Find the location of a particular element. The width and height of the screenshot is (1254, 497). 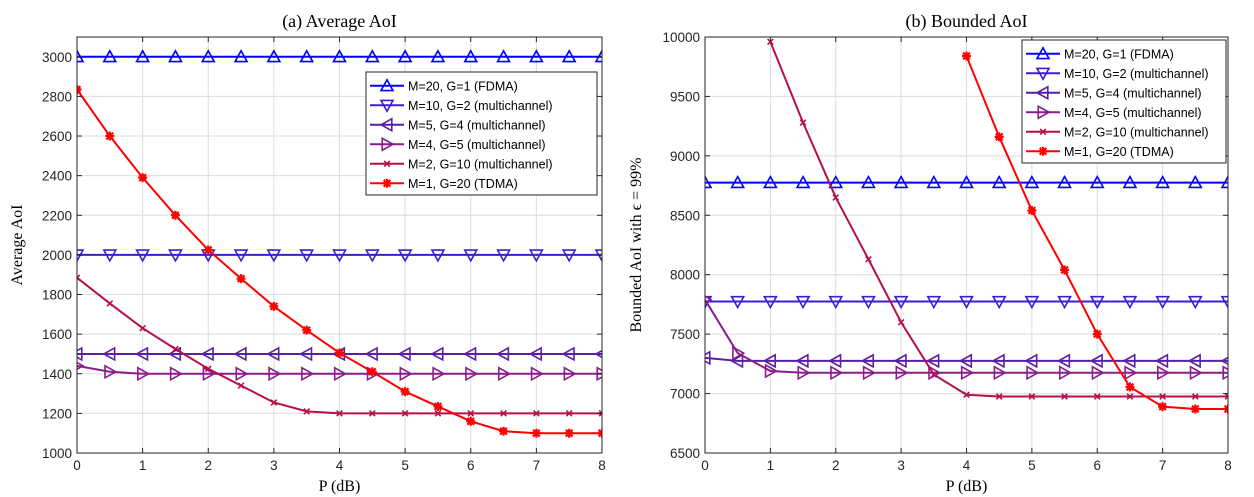

y-axis-label: Average AoI is located at coordinates (17, 245).